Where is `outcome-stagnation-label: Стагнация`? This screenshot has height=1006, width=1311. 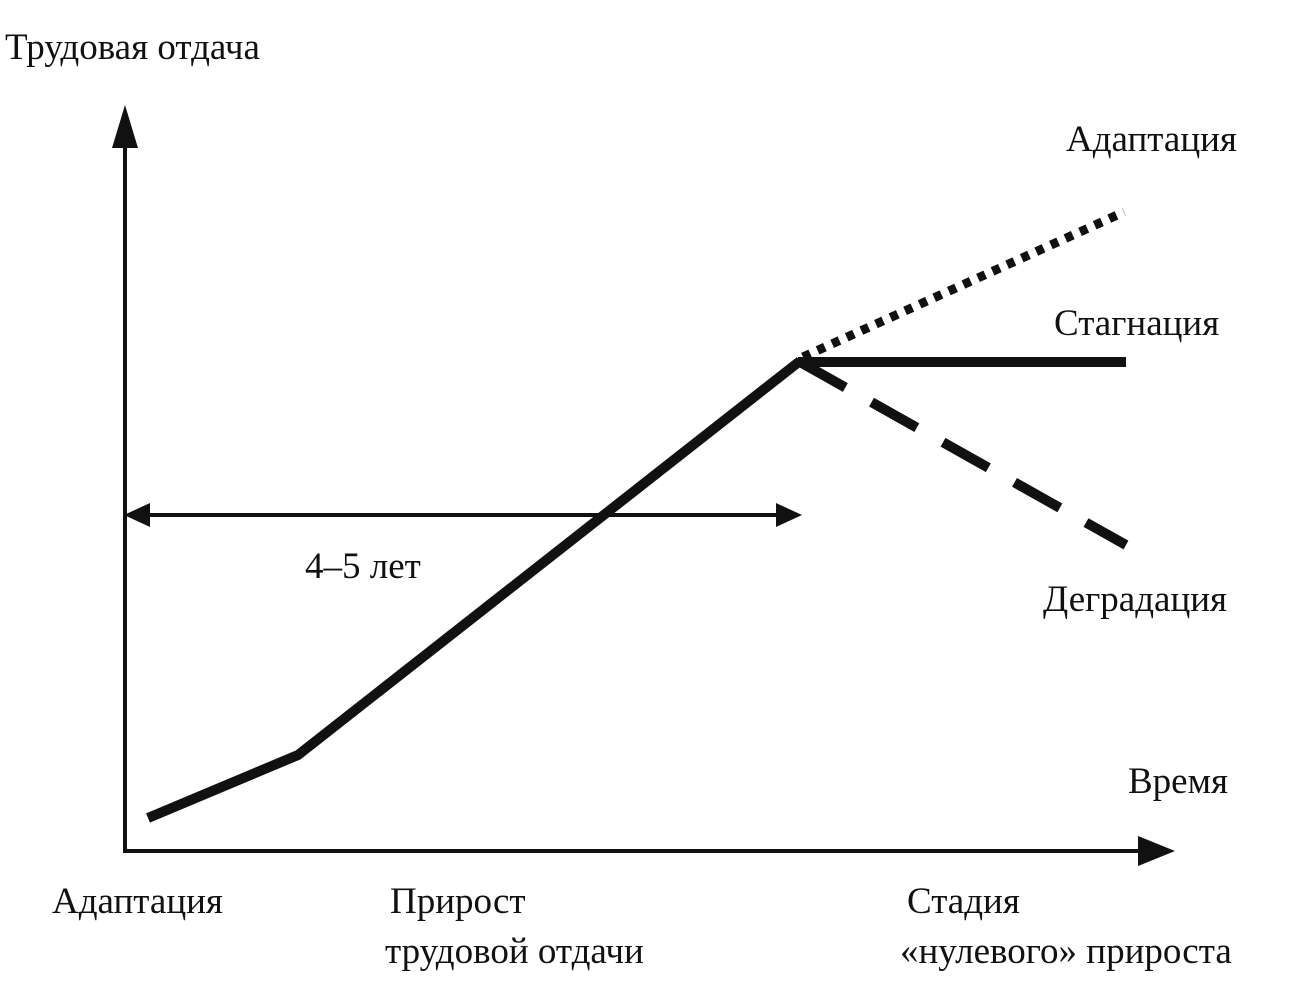 outcome-stagnation-label: Стагнация is located at coordinates (1137, 323).